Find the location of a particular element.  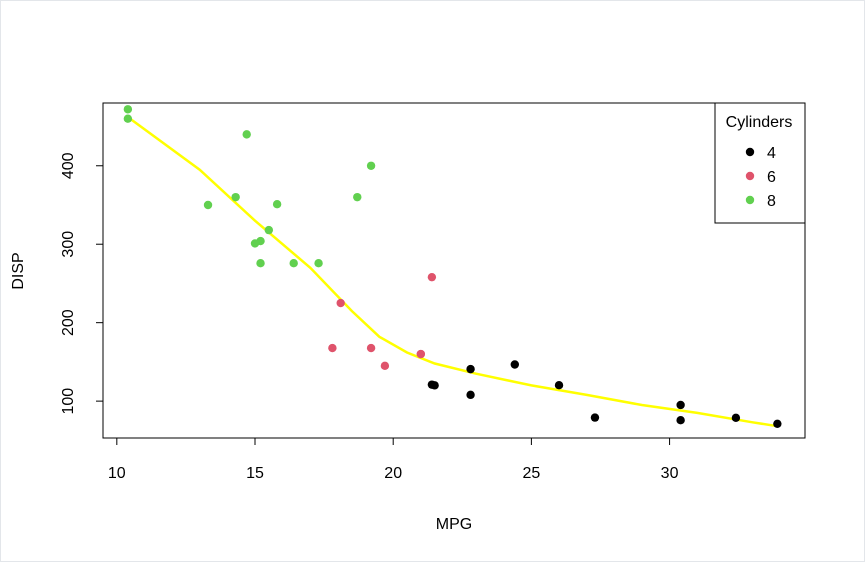

y-axis: 100 200 300 400 is located at coordinates (82, 283).